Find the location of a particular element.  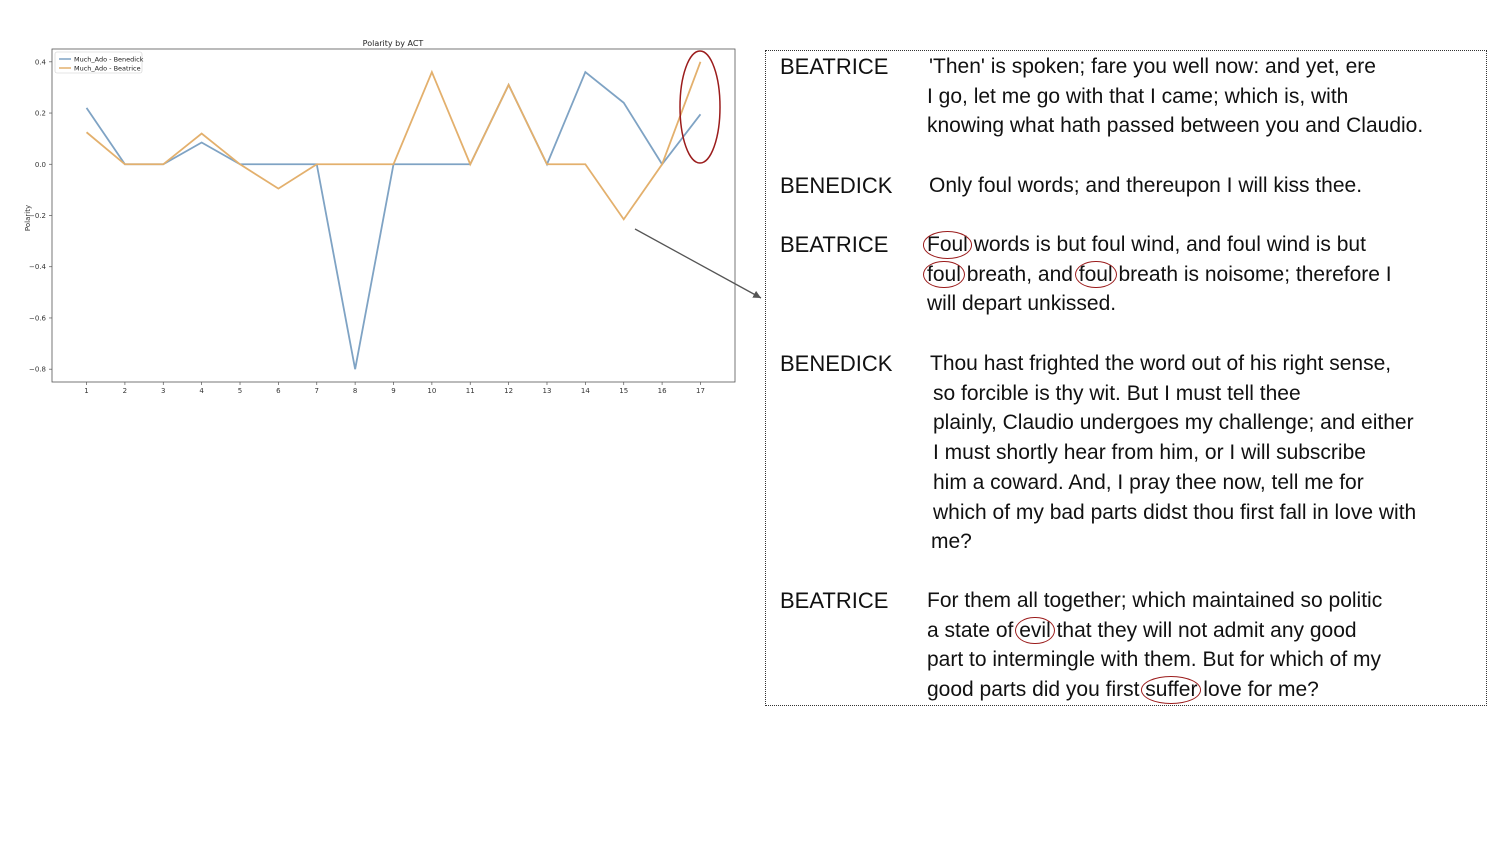

speech-text: will depart unkissed. is located at coordinates (1022, 304).